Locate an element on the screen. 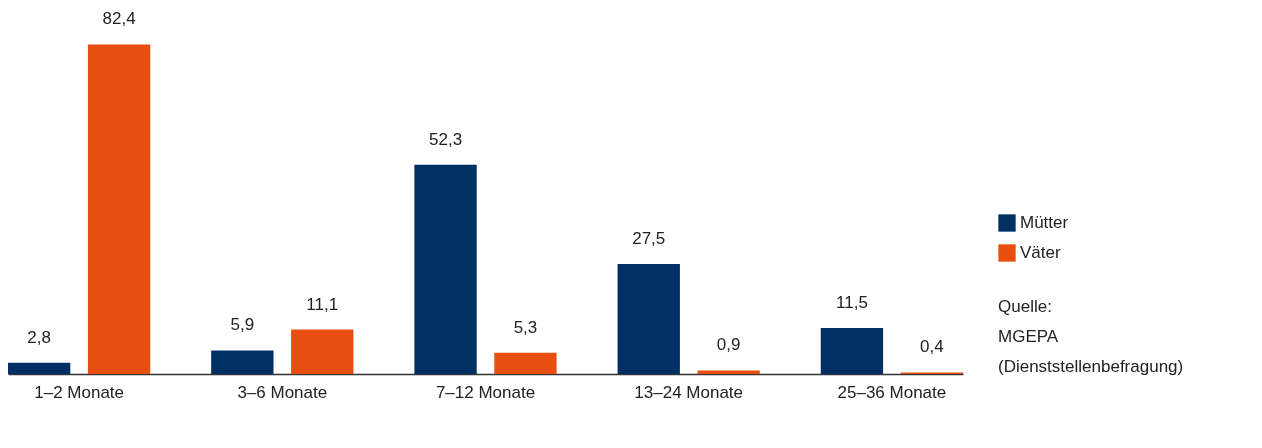 The width and height of the screenshot is (1262, 448). source-note: Quelle: MGEPA (Dienststellenbefragung) is located at coordinates (1091, 336).